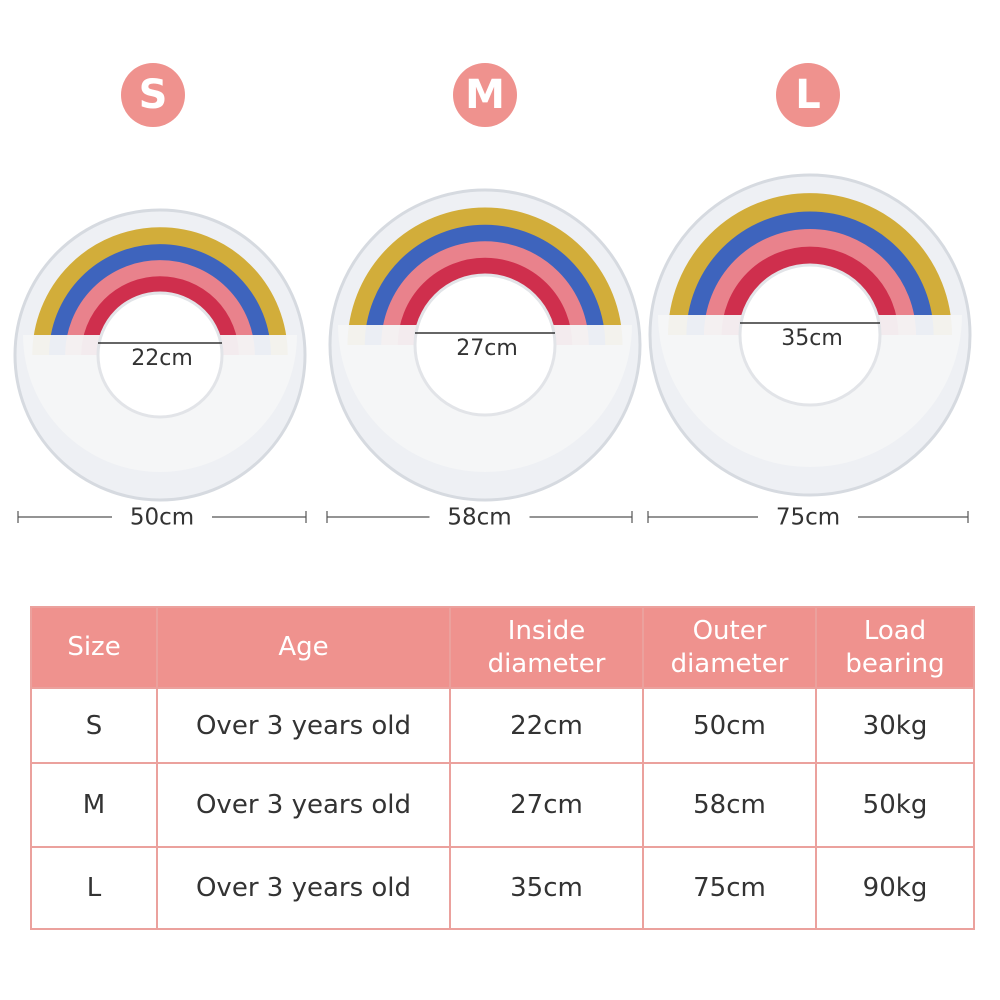 The width and height of the screenshot is (1000, 1000). I want to click on table-cell: 22cm, so click(546, 725).